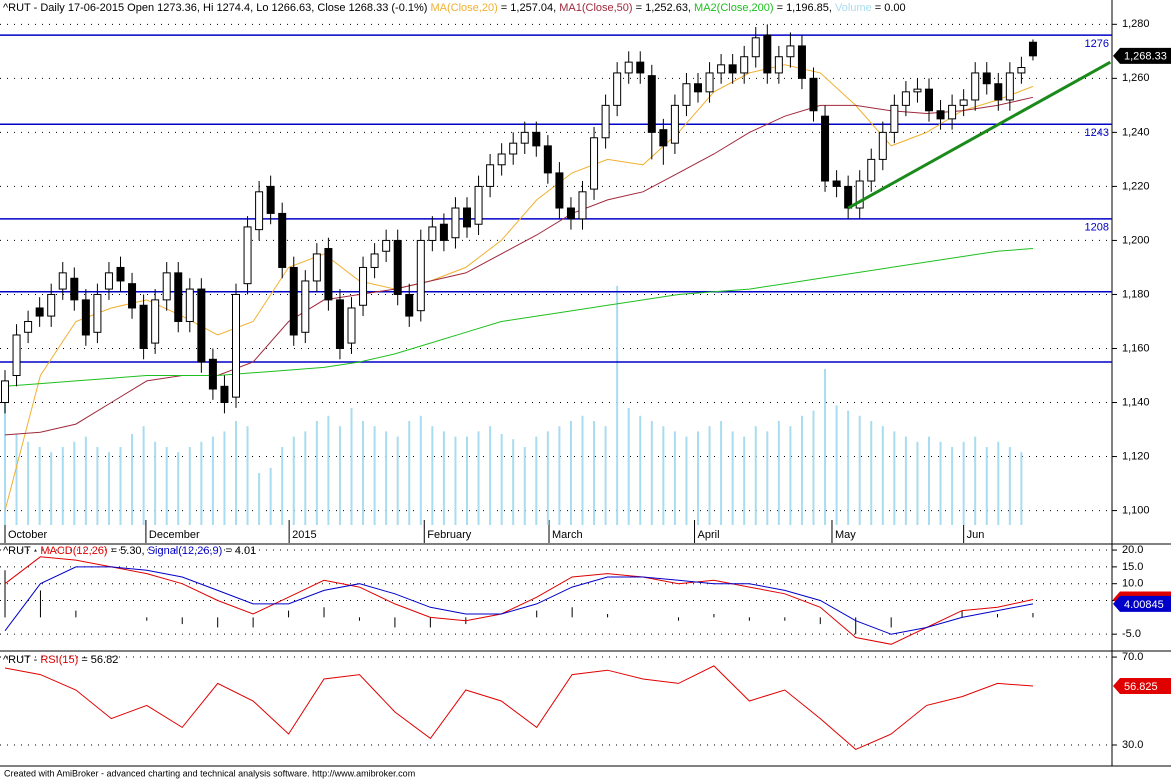 This screenshot has height=781, width=1171. Describe the element at coordinates (979, 135) in the screenshot. I see `trendline` at that location.